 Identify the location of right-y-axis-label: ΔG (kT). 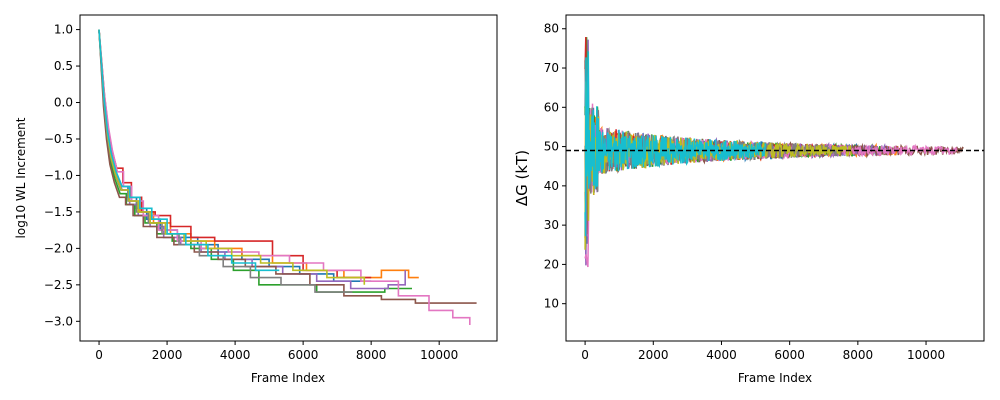
(522, 178).